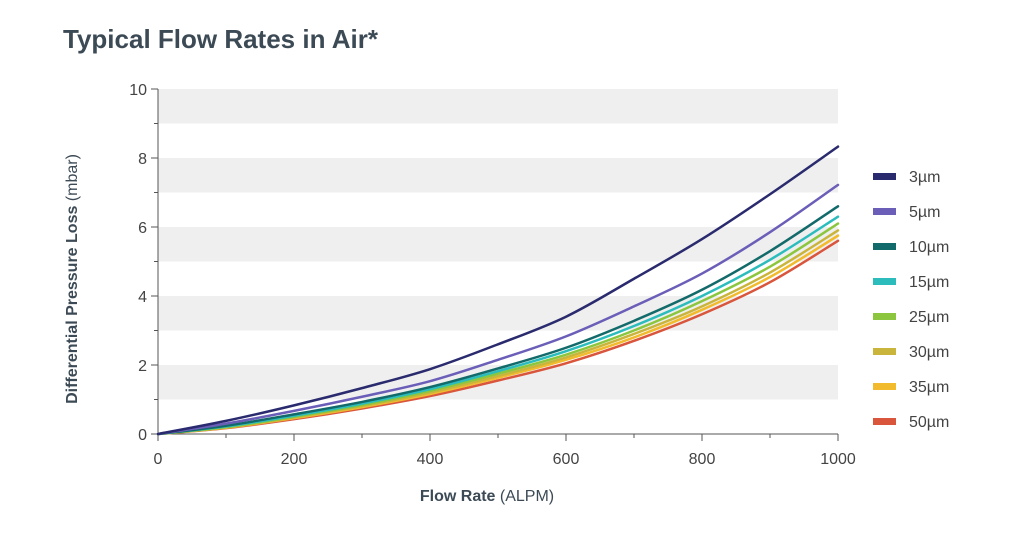 Image resolution: width=1024 pixels, height=545 pixels. Describe the element at coordinates (72, 305) in the screenshot. I see `y-axis-title-main: Differential Pressure Loss` at that location.